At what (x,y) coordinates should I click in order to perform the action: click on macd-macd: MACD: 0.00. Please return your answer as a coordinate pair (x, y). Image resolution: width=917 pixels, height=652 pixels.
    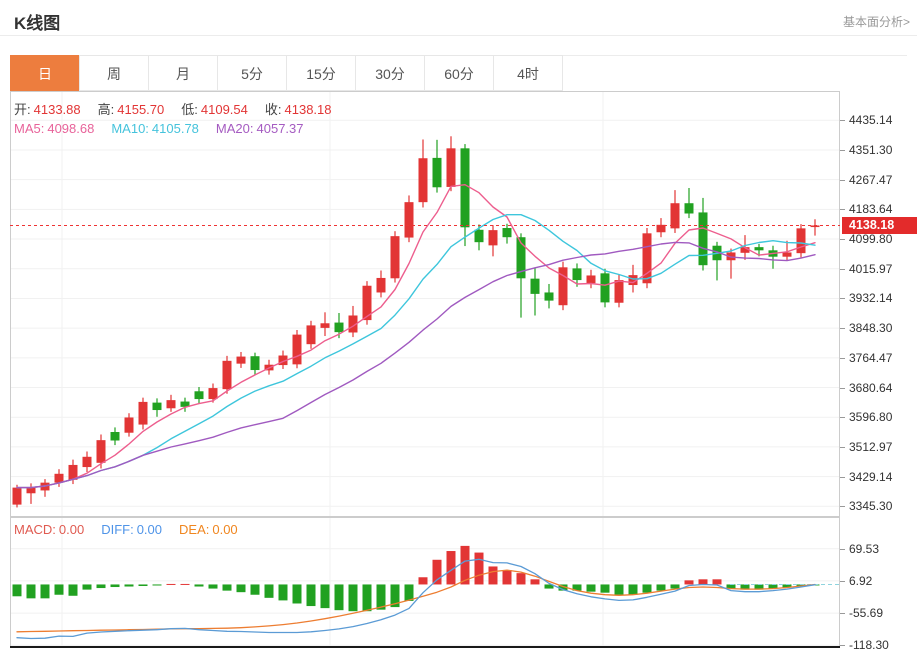
    Looking at the image, I should click on (49, 529).